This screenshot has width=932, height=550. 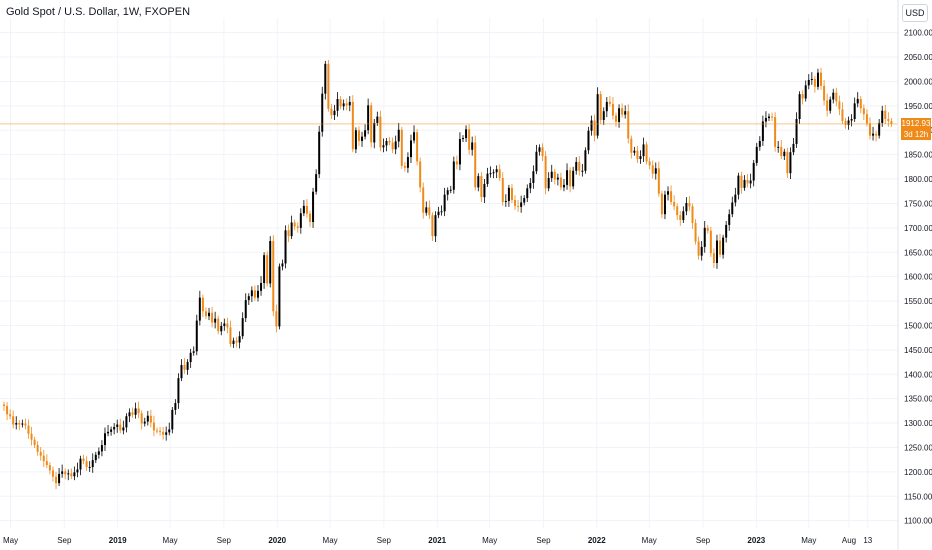 What do you see at coordinates (918, 472) in the screenshot?
I see `y-tick-label: 1200.00` at bounding box center [918, 472].